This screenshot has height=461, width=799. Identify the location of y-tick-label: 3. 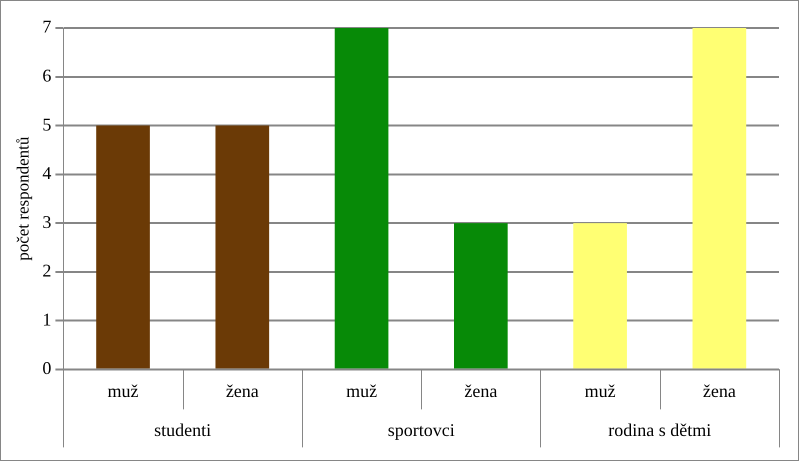
(47, 222).